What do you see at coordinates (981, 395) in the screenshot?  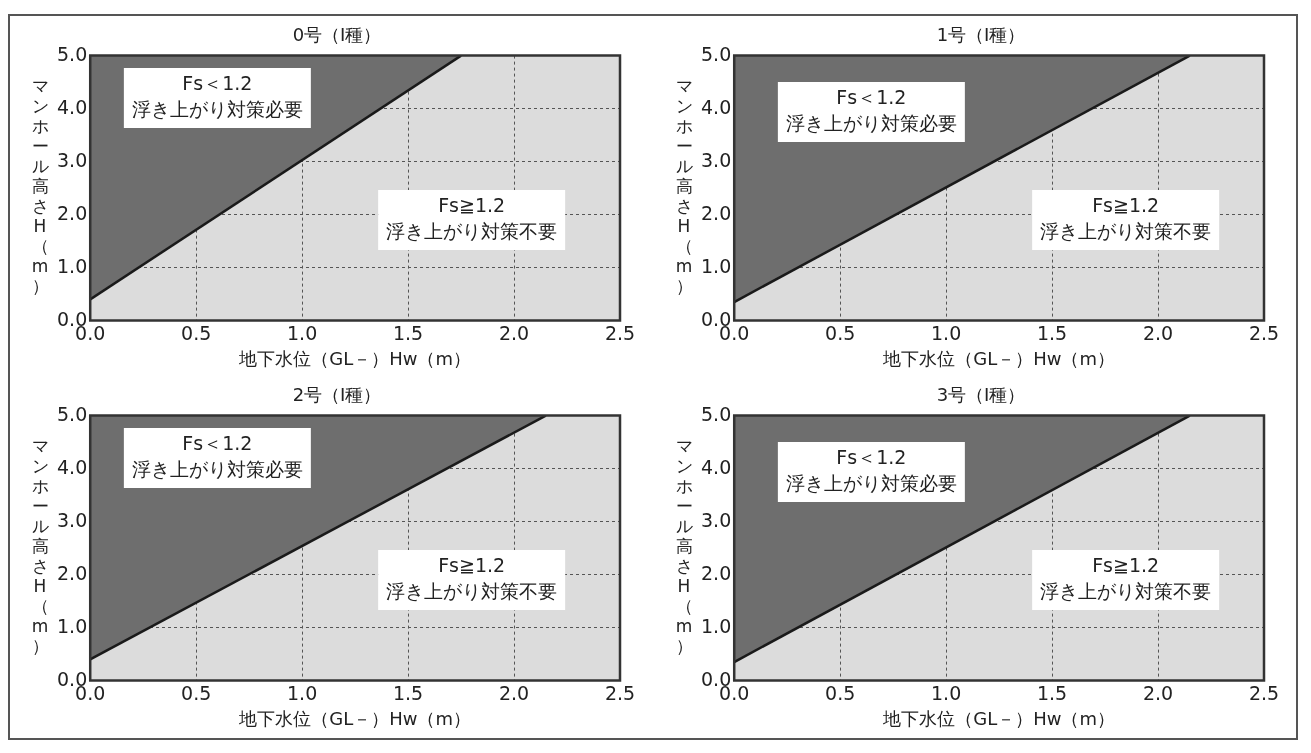 I see `chart-title: 3号（Ⅰ種）` at bounding box center [981, 395].